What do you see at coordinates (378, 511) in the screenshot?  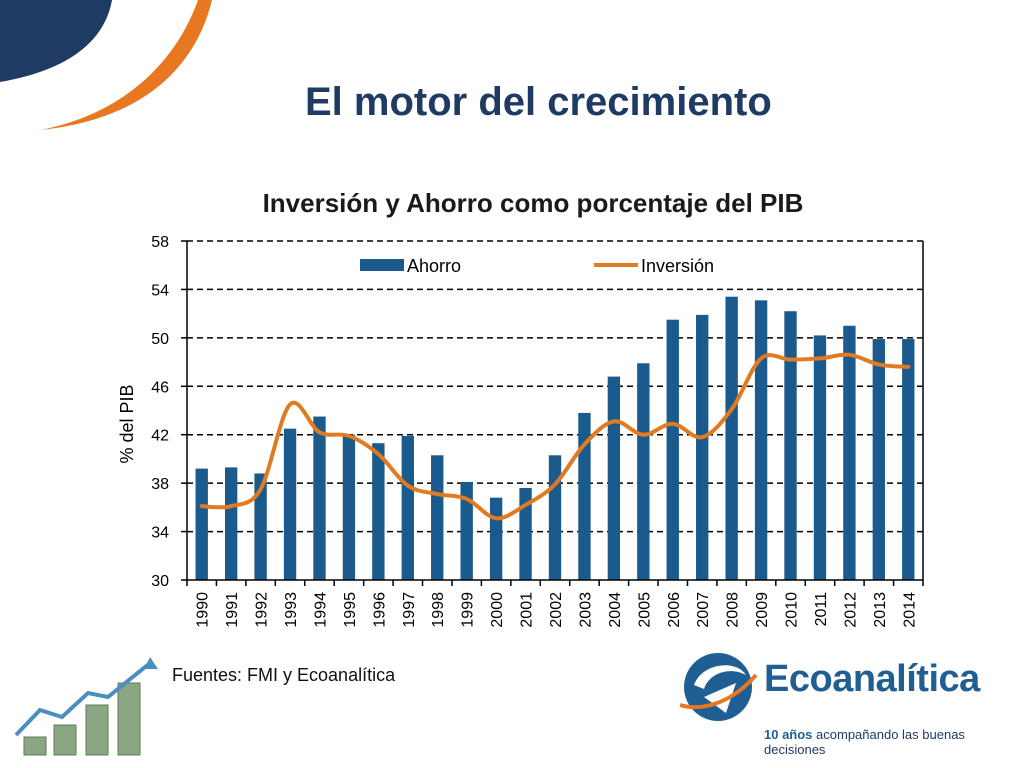 I see `bar-ahorro-1996` at bounding box center [378, 511].